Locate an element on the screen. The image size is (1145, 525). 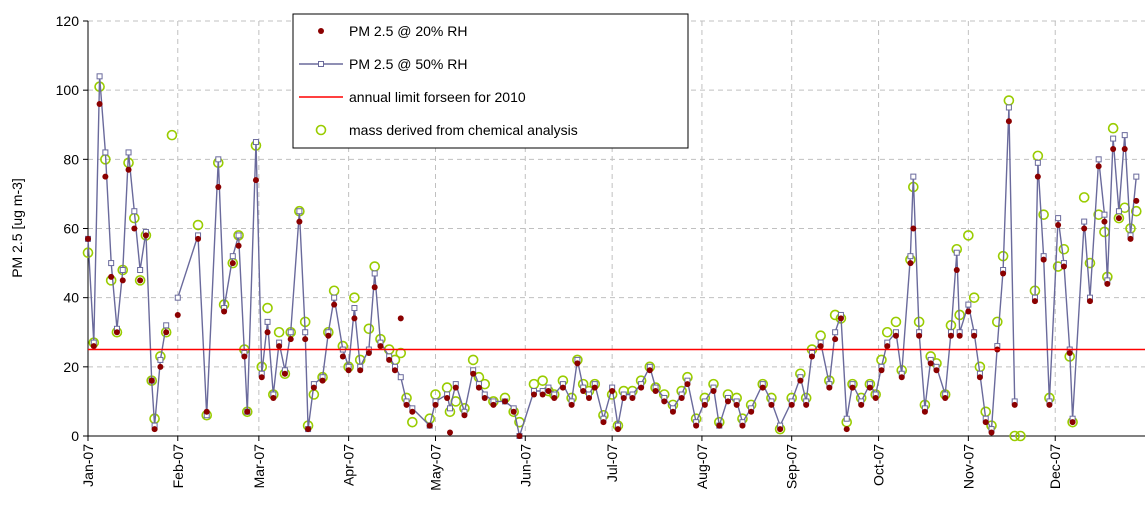
legend-label: PM 2.5 @ 50% RH is located at coordinates (408, 64).